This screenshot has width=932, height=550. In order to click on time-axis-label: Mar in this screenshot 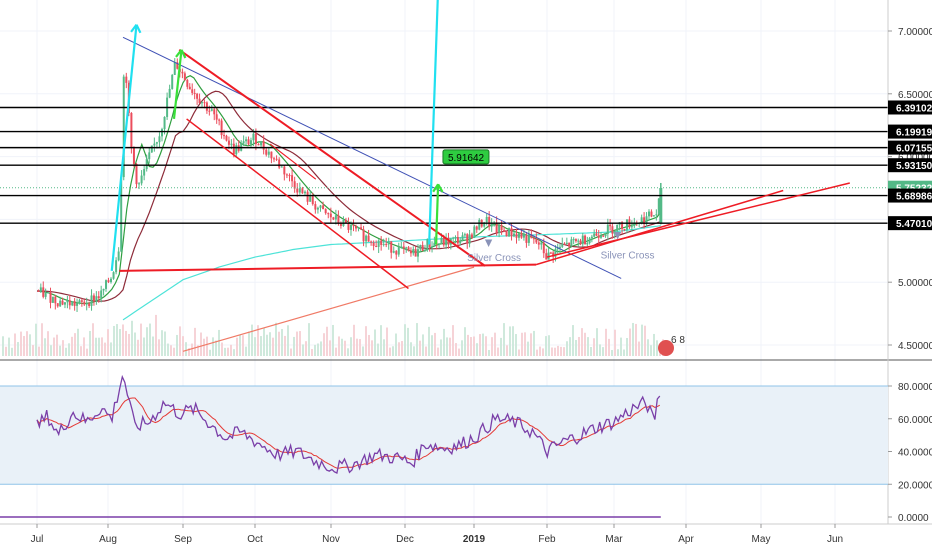, I will do `click(614, 539)`.